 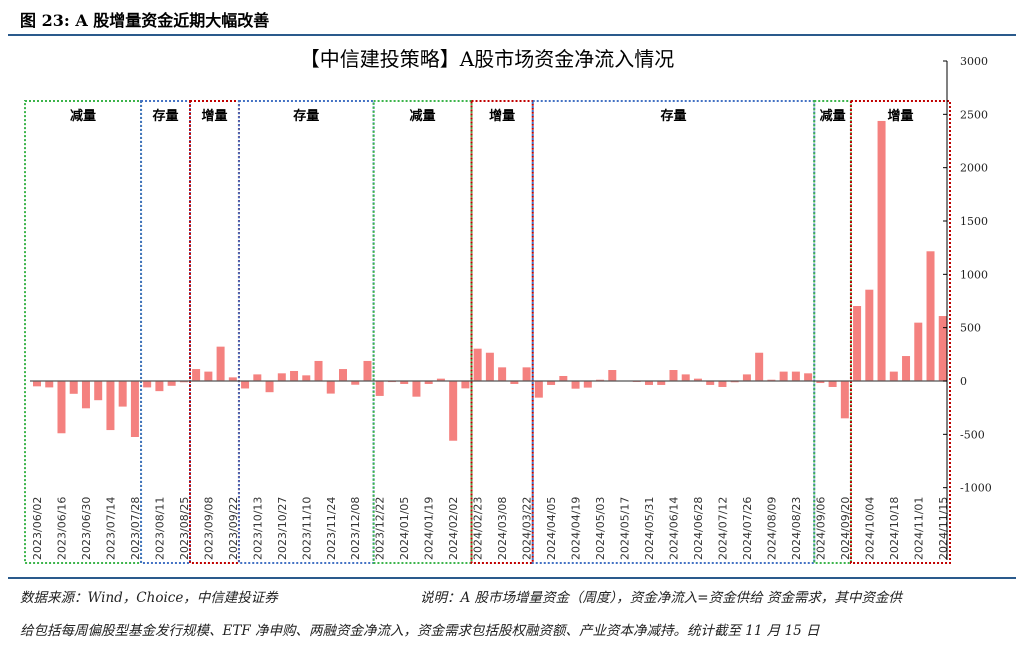 What do you see at coordinates (404, 528) in the screenshot?
I see `x-tick-label: 2024/01/05` at bounding box center [404, 528].